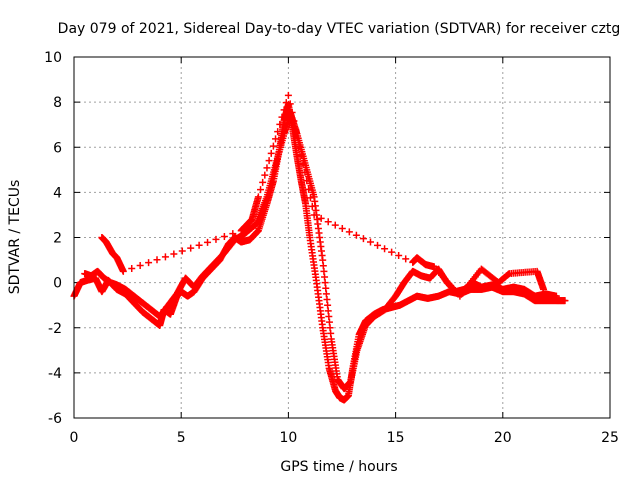 This screenshot has width=640, height=480. I want to click on y-tick-label: -6, so click(55, 419).